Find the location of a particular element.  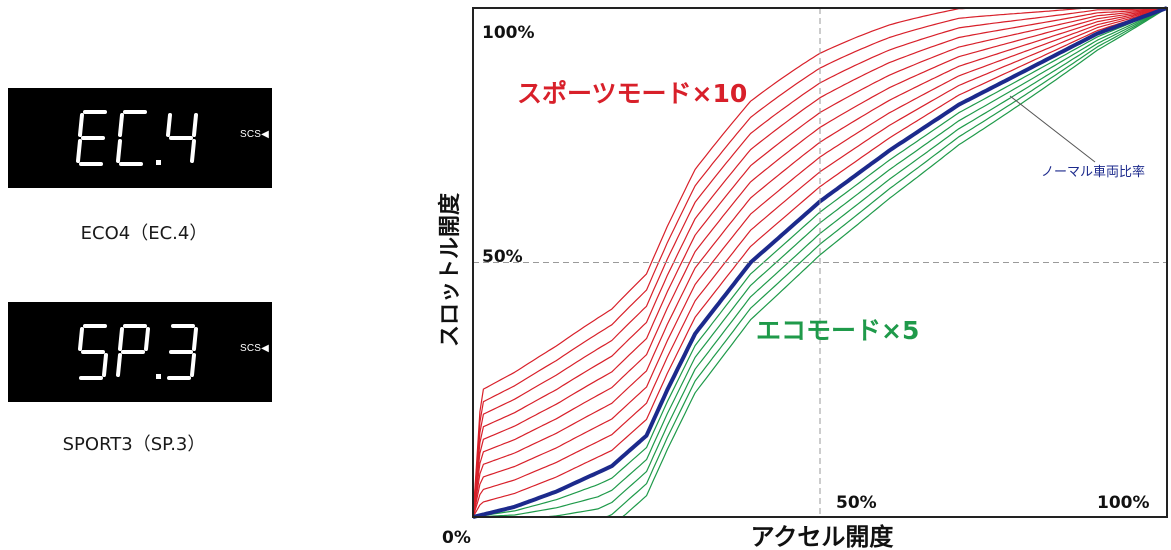

x-tick-50: 50% is located at coordinates (856, 503).